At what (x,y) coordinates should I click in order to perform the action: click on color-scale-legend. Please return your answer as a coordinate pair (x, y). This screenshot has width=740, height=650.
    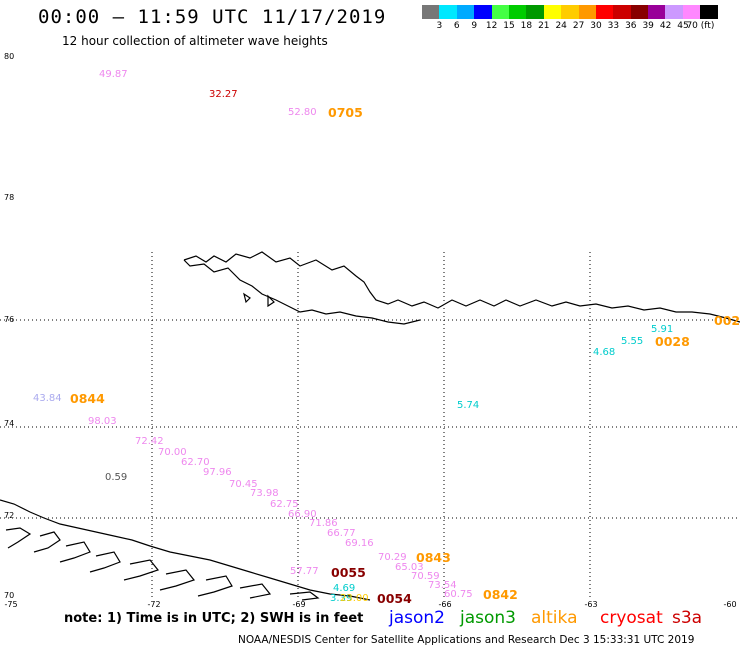
    Looking at the image, I should click on (570, 12).